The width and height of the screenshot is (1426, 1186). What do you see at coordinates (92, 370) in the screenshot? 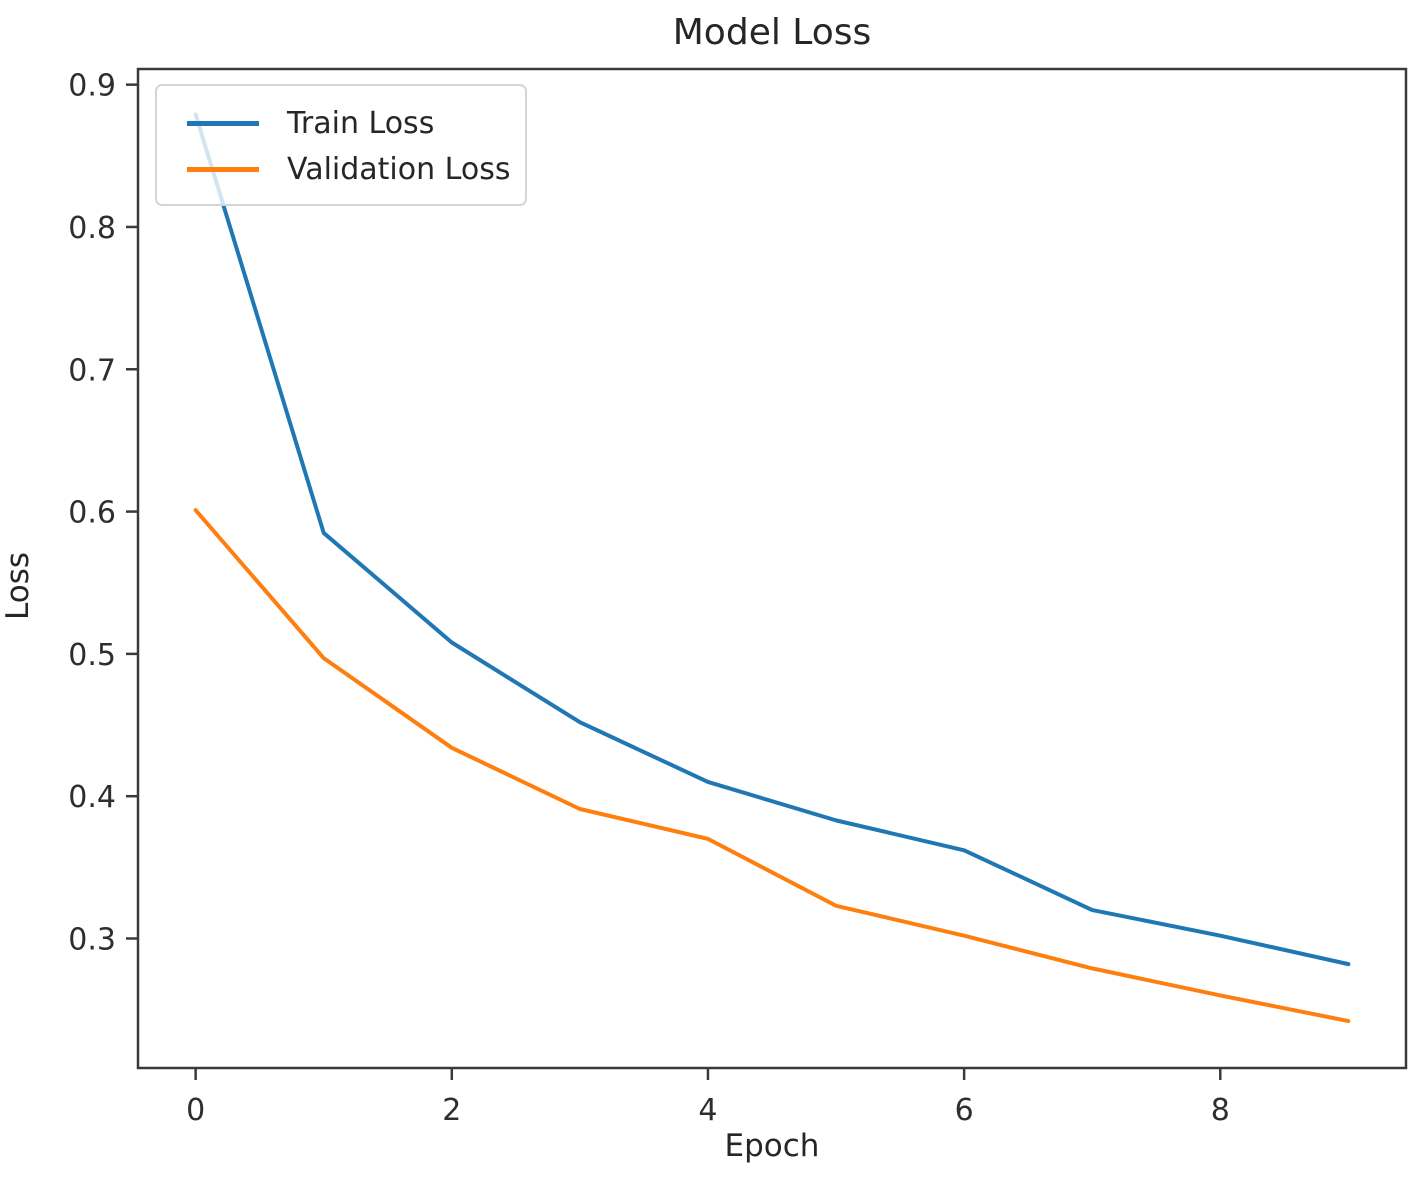
I see `y-tick-label: 0.7` at bounding box center [92, 370].